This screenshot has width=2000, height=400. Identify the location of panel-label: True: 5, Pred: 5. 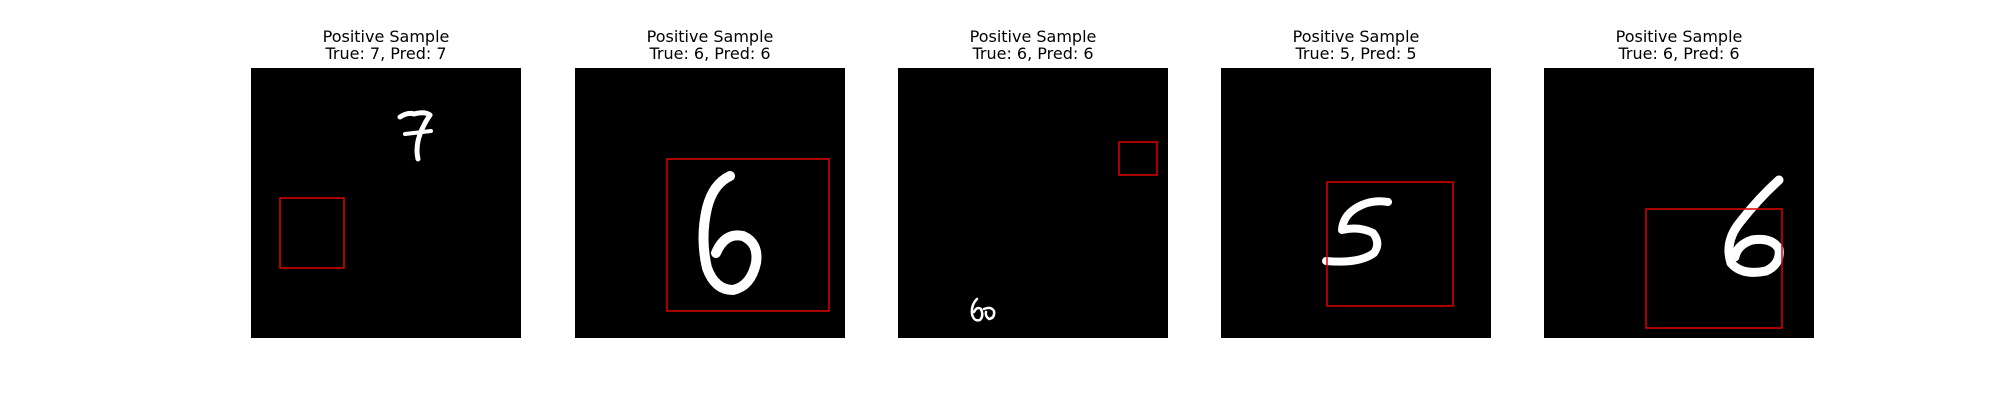
(1356, 53).